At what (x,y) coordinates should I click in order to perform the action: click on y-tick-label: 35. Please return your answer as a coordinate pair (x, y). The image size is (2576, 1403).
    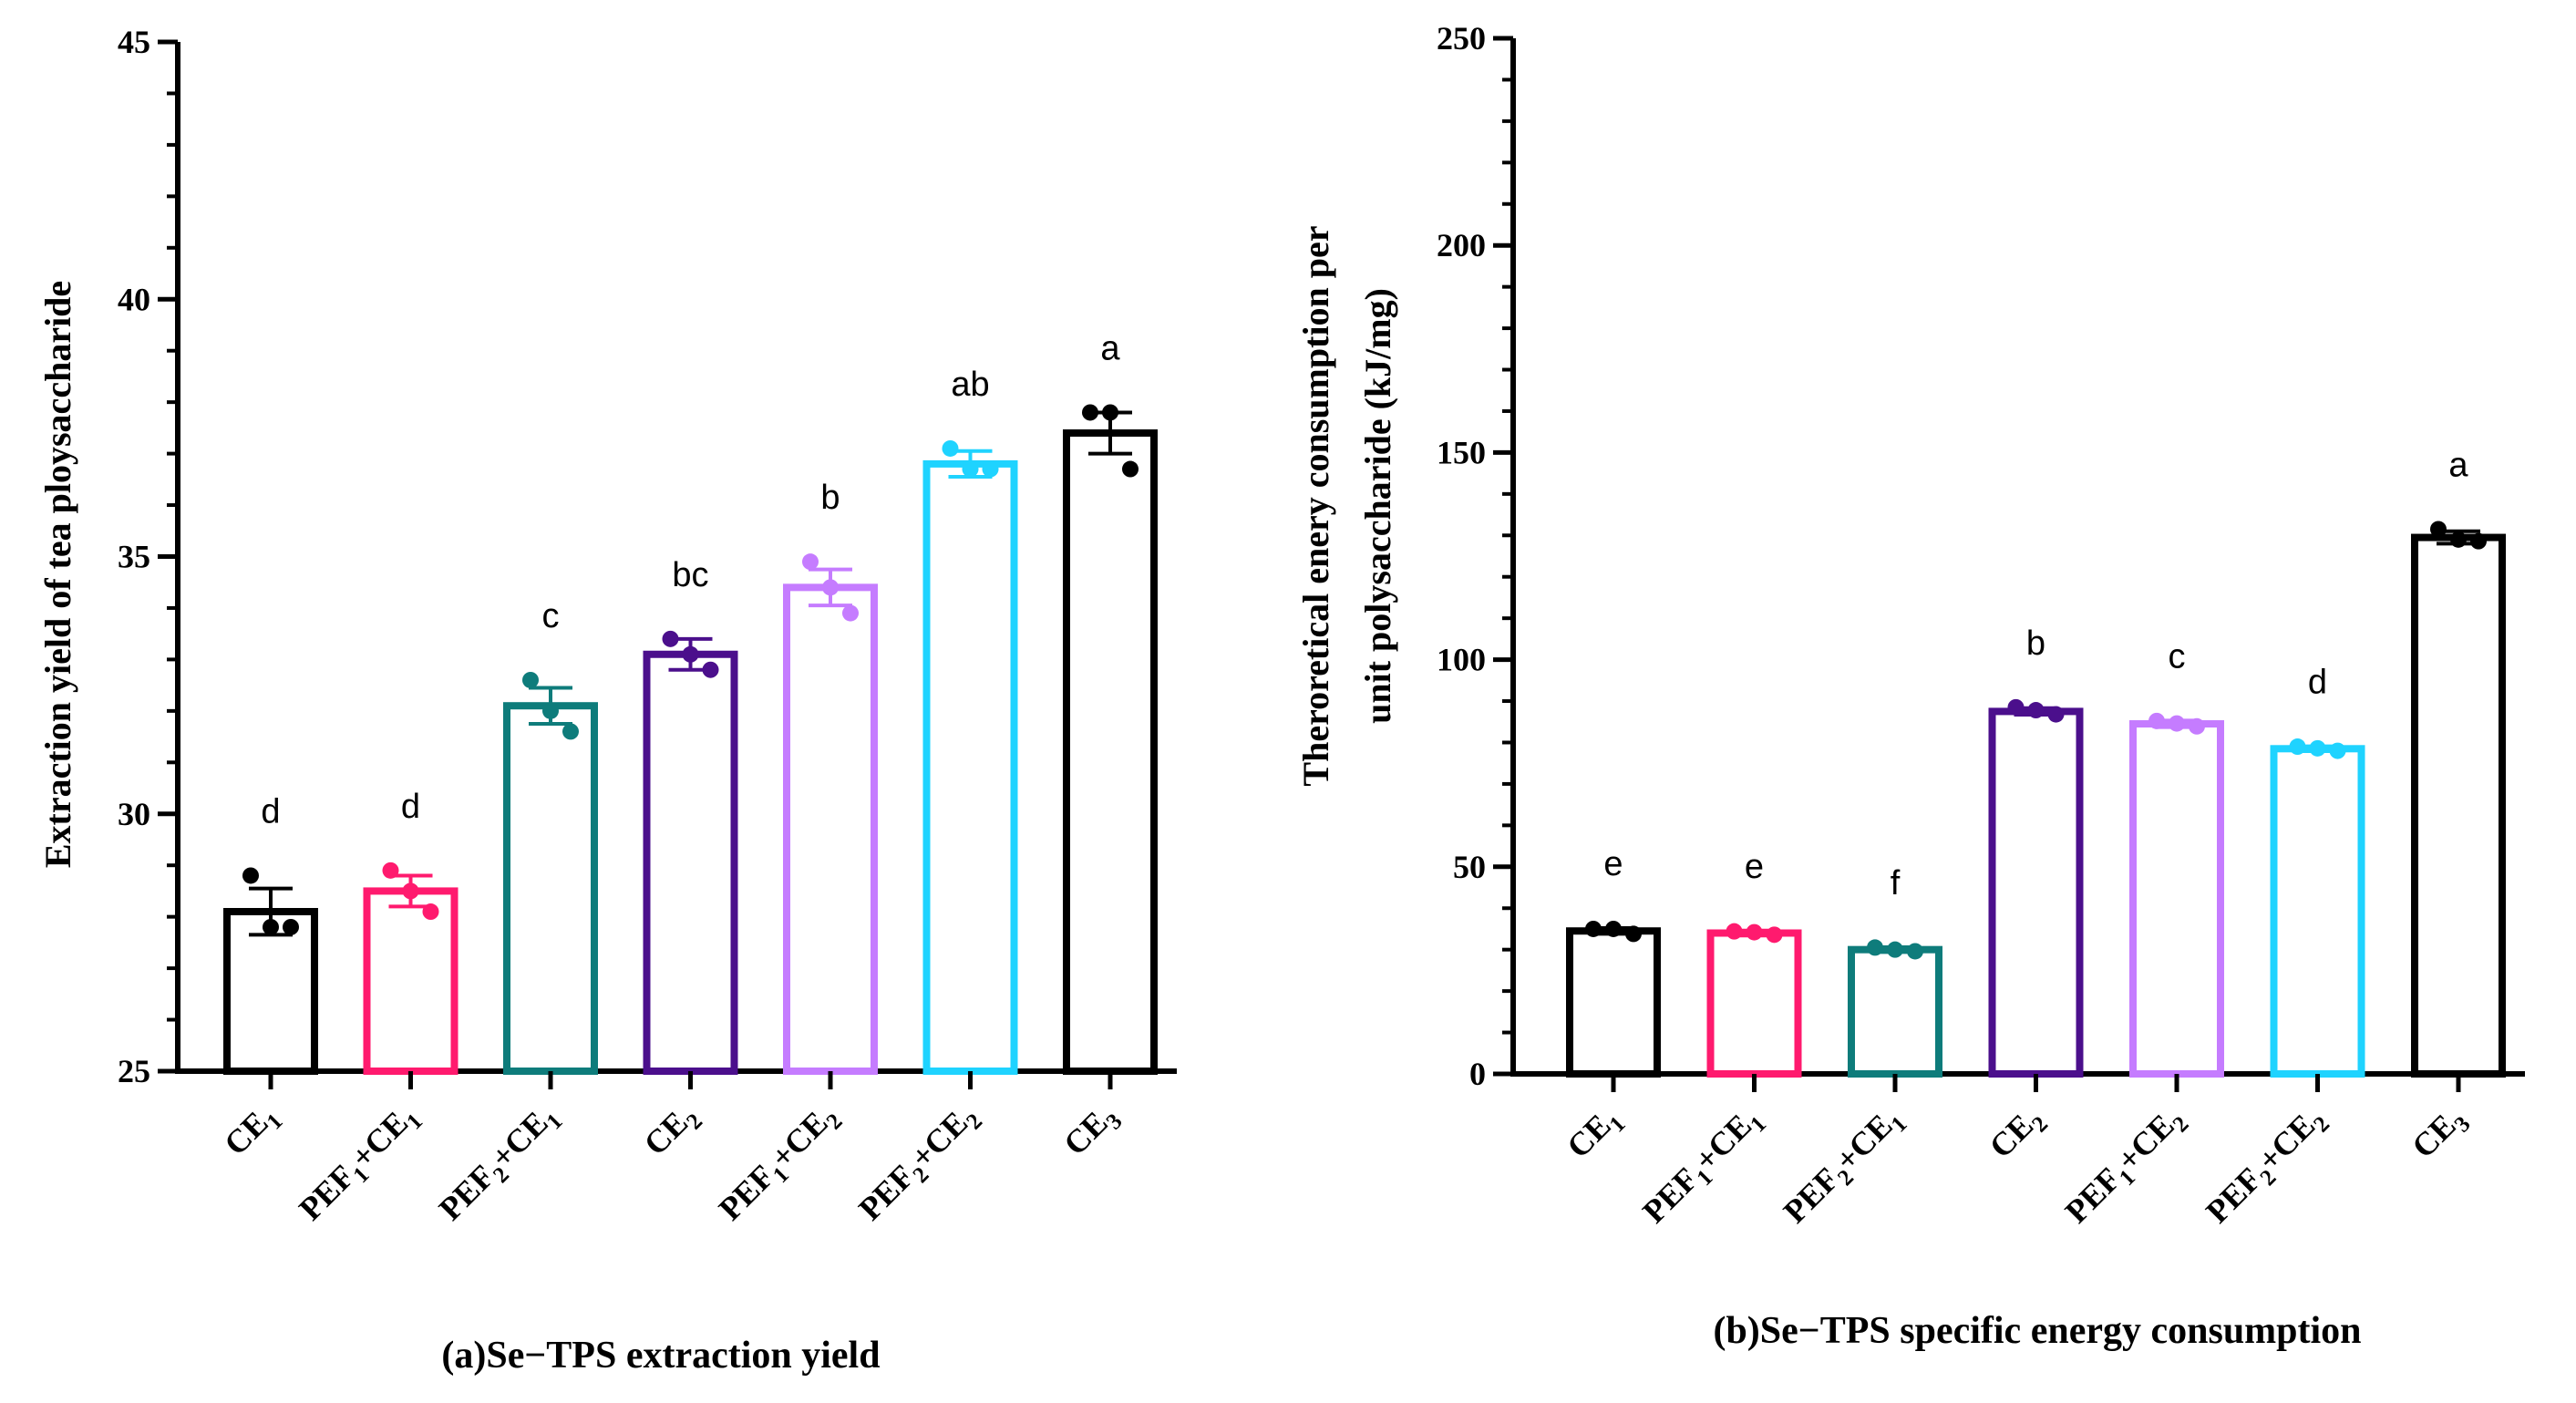
    Looking at the image, I should click on (134, 557).